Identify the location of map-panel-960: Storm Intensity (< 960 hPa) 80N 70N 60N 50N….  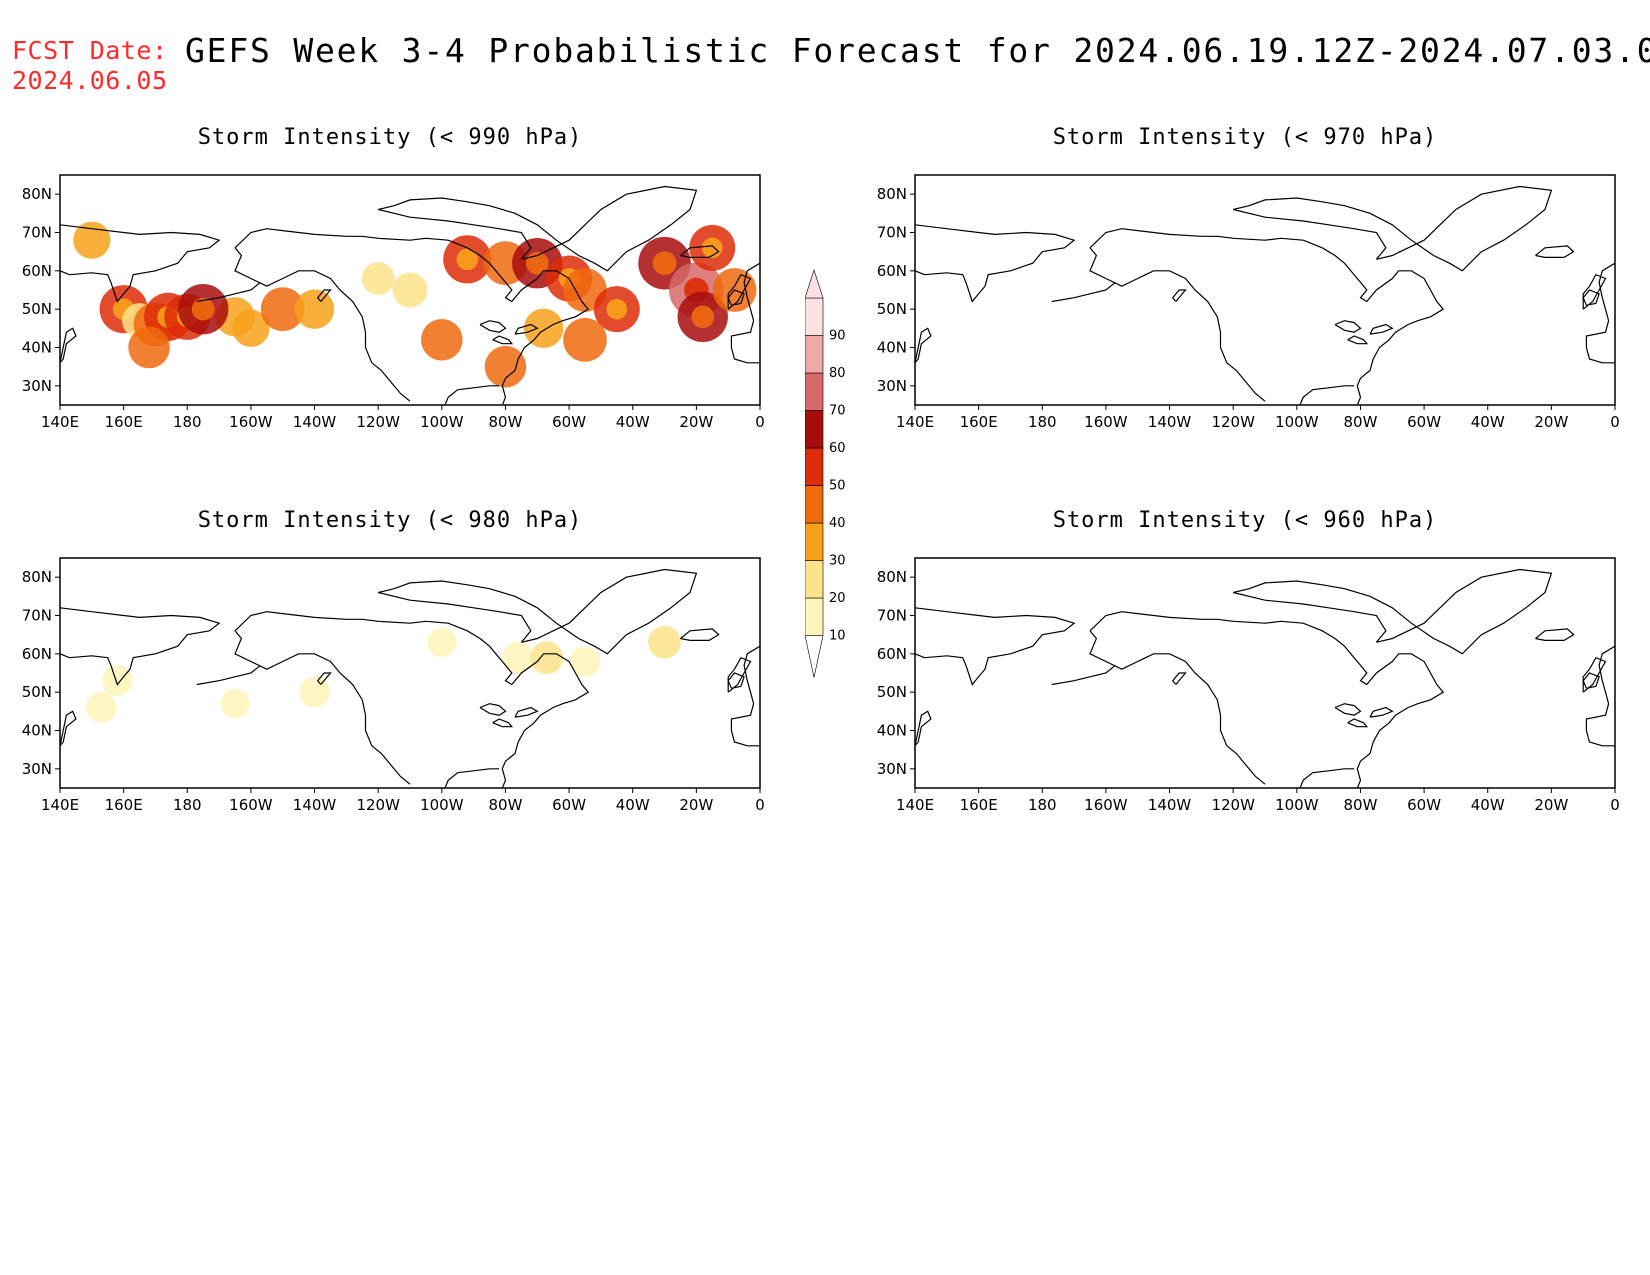
(1245, 661).